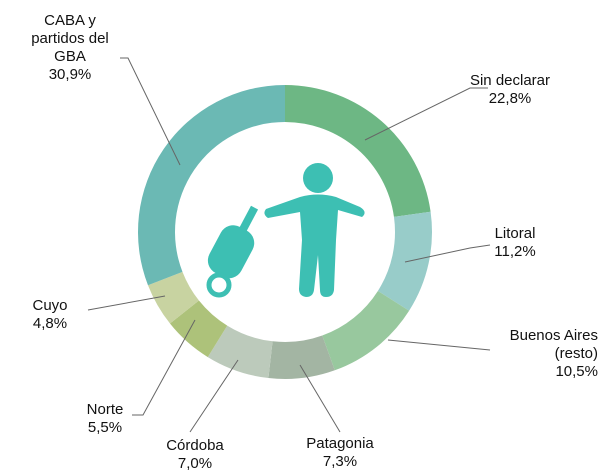 The image size is (607, 475). What do you see at coordinates (105, 427) in the screenshot?
I see `value-label: 5,5%` at bounding box center [105, 427].